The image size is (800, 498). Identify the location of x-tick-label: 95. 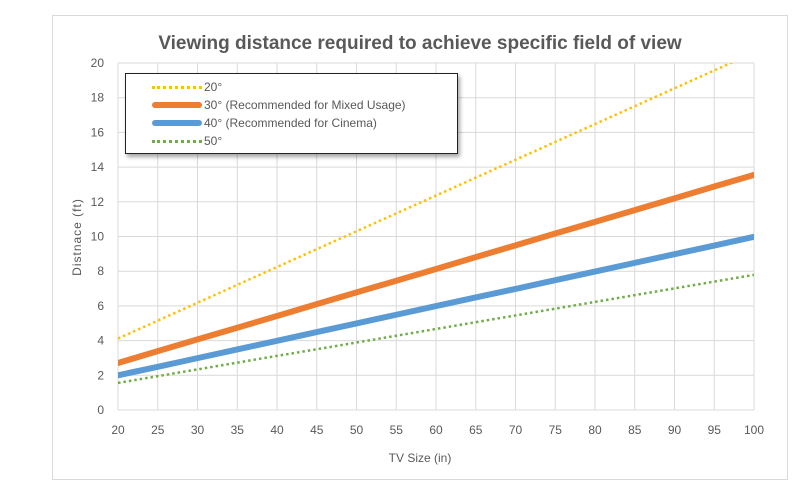
(715, 430).